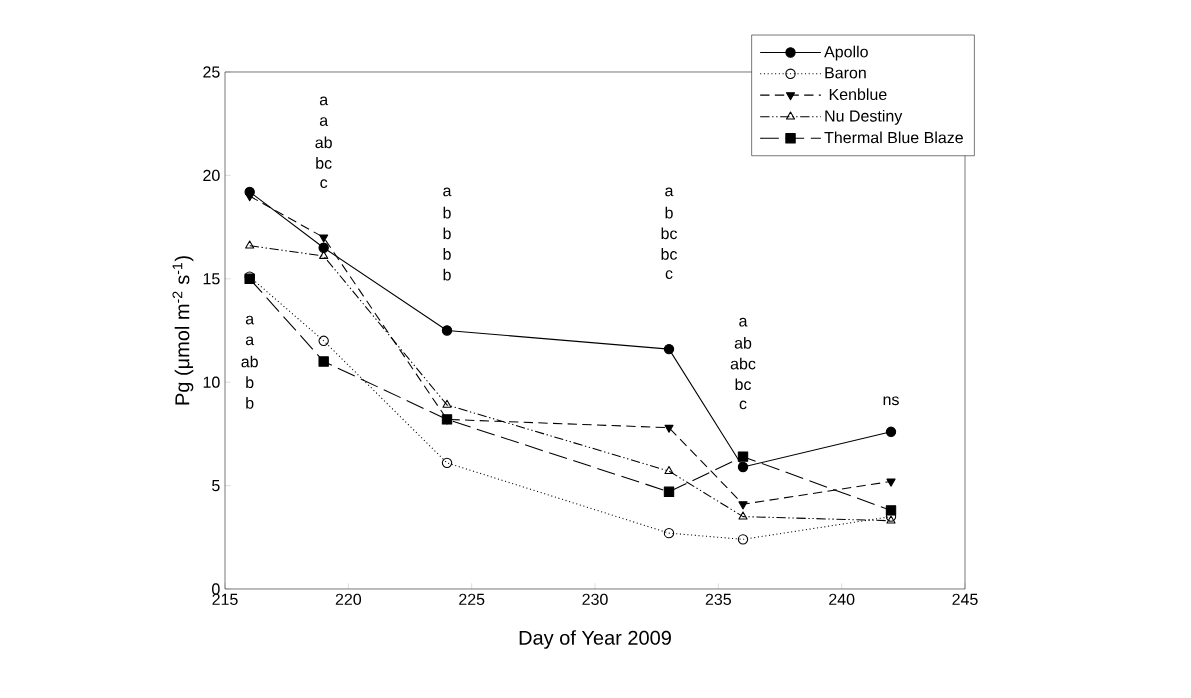 Image resolution: width=1191 pixels, height=698 pixels. What do you see at coordinates (864, 117) in the screenshot?
I see `legend-label: Nu Destiny` at bounding box center [864, 117].